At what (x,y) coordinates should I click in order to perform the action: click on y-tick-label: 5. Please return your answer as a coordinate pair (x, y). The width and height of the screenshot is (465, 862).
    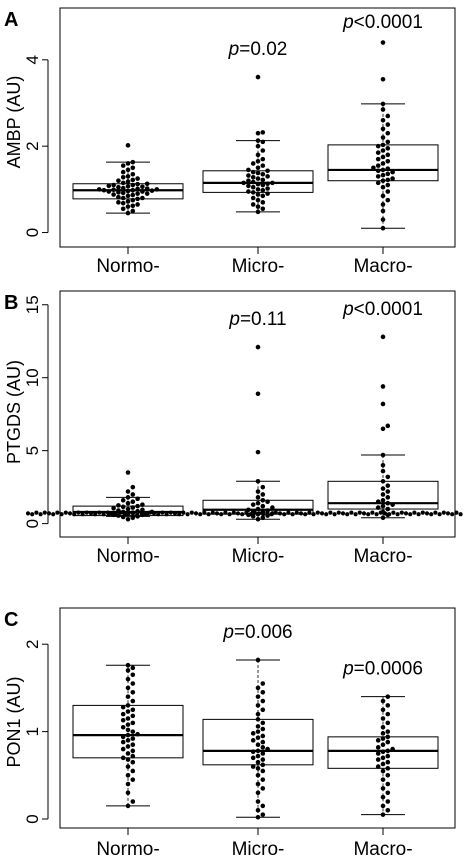
    Looking at the image, I should click on (32, 450).